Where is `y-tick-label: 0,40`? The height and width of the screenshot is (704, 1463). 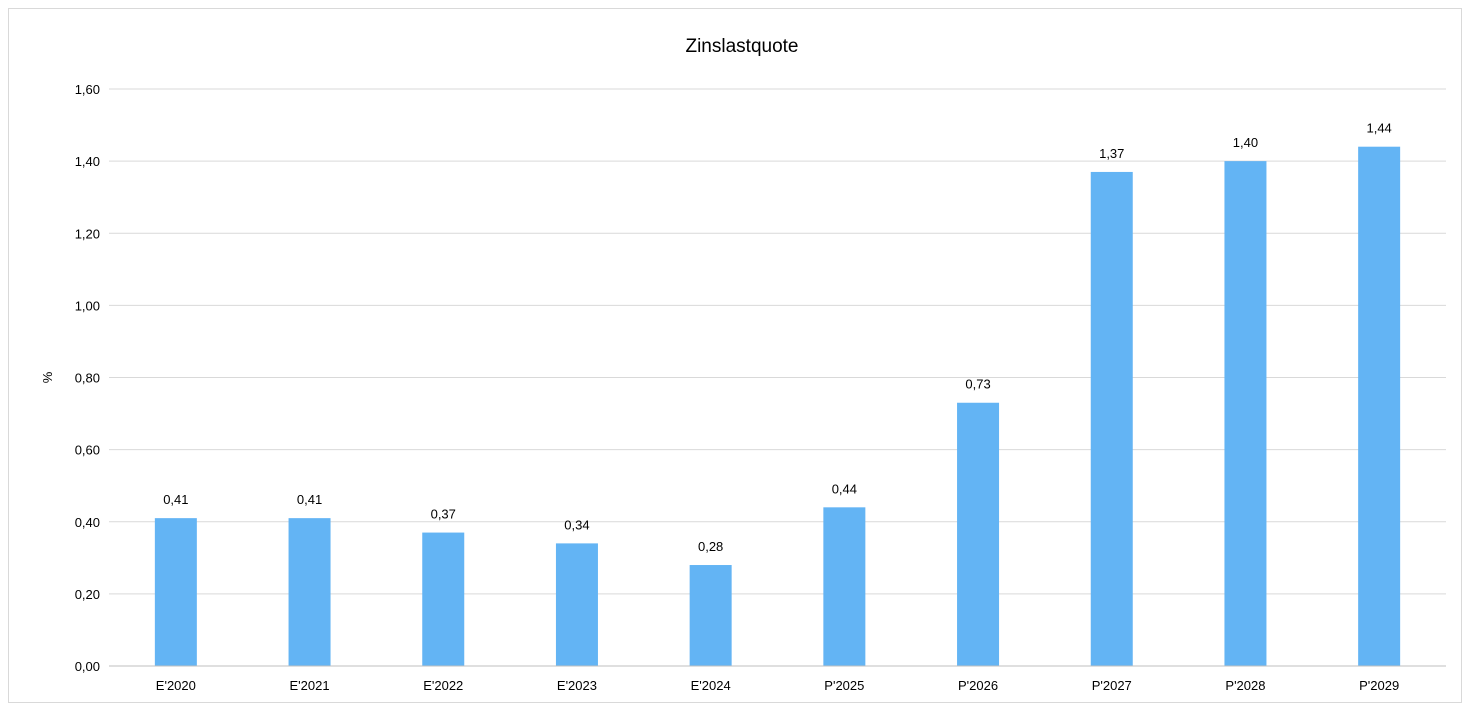 y-tick-label: 0,40 is located at coordinates (87, 522).